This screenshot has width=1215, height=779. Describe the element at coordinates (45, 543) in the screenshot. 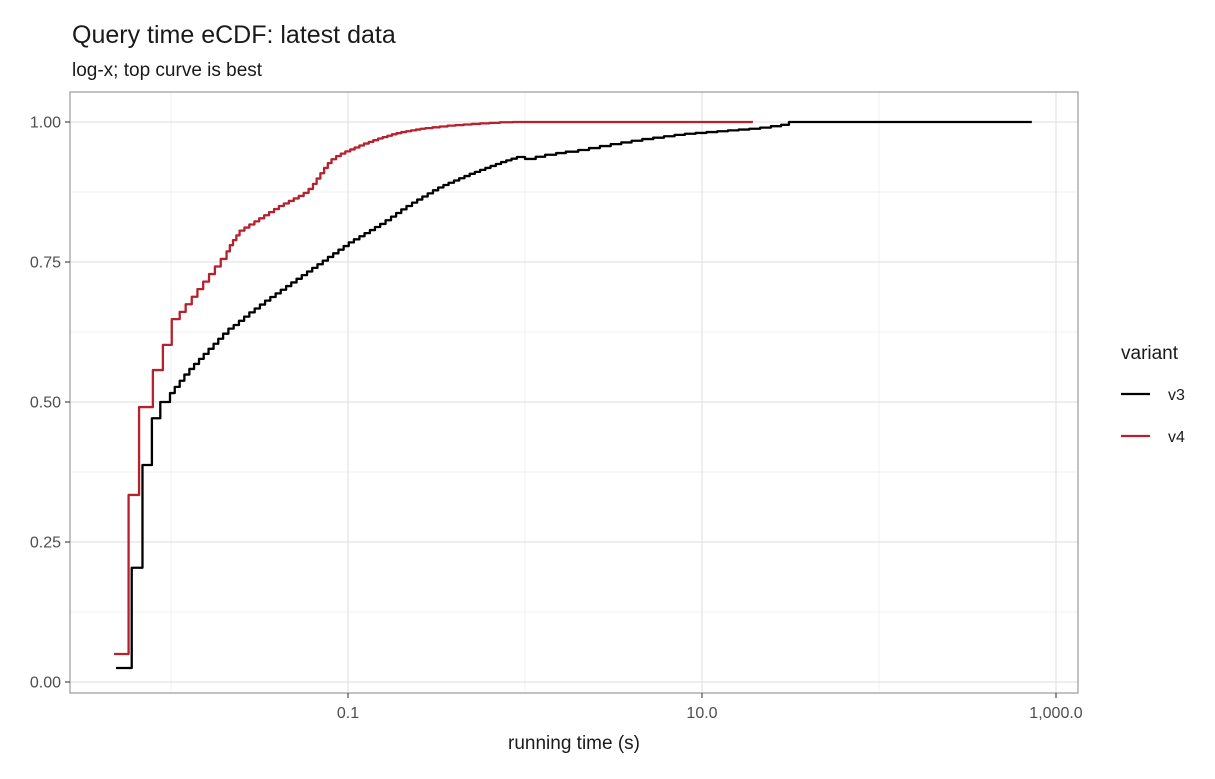

I see `y-tick-label: 0.25` at that location.